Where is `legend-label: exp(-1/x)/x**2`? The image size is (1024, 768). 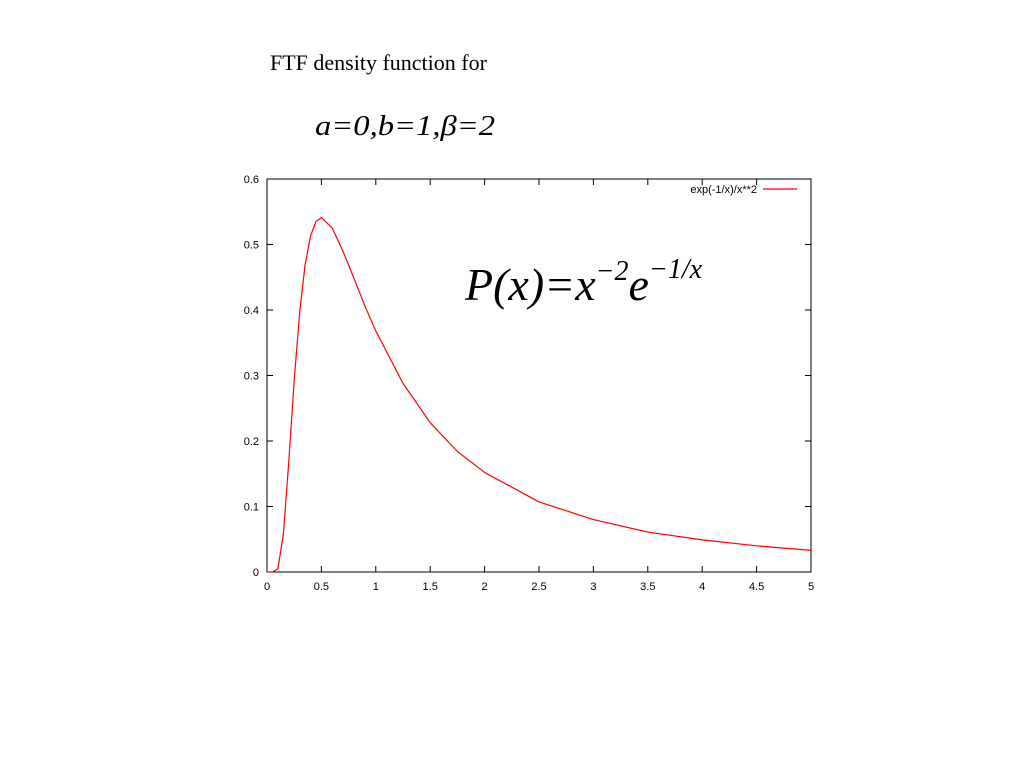 legend-label: exp(-1/x)/x**2 is located at coordinates (723, 190).